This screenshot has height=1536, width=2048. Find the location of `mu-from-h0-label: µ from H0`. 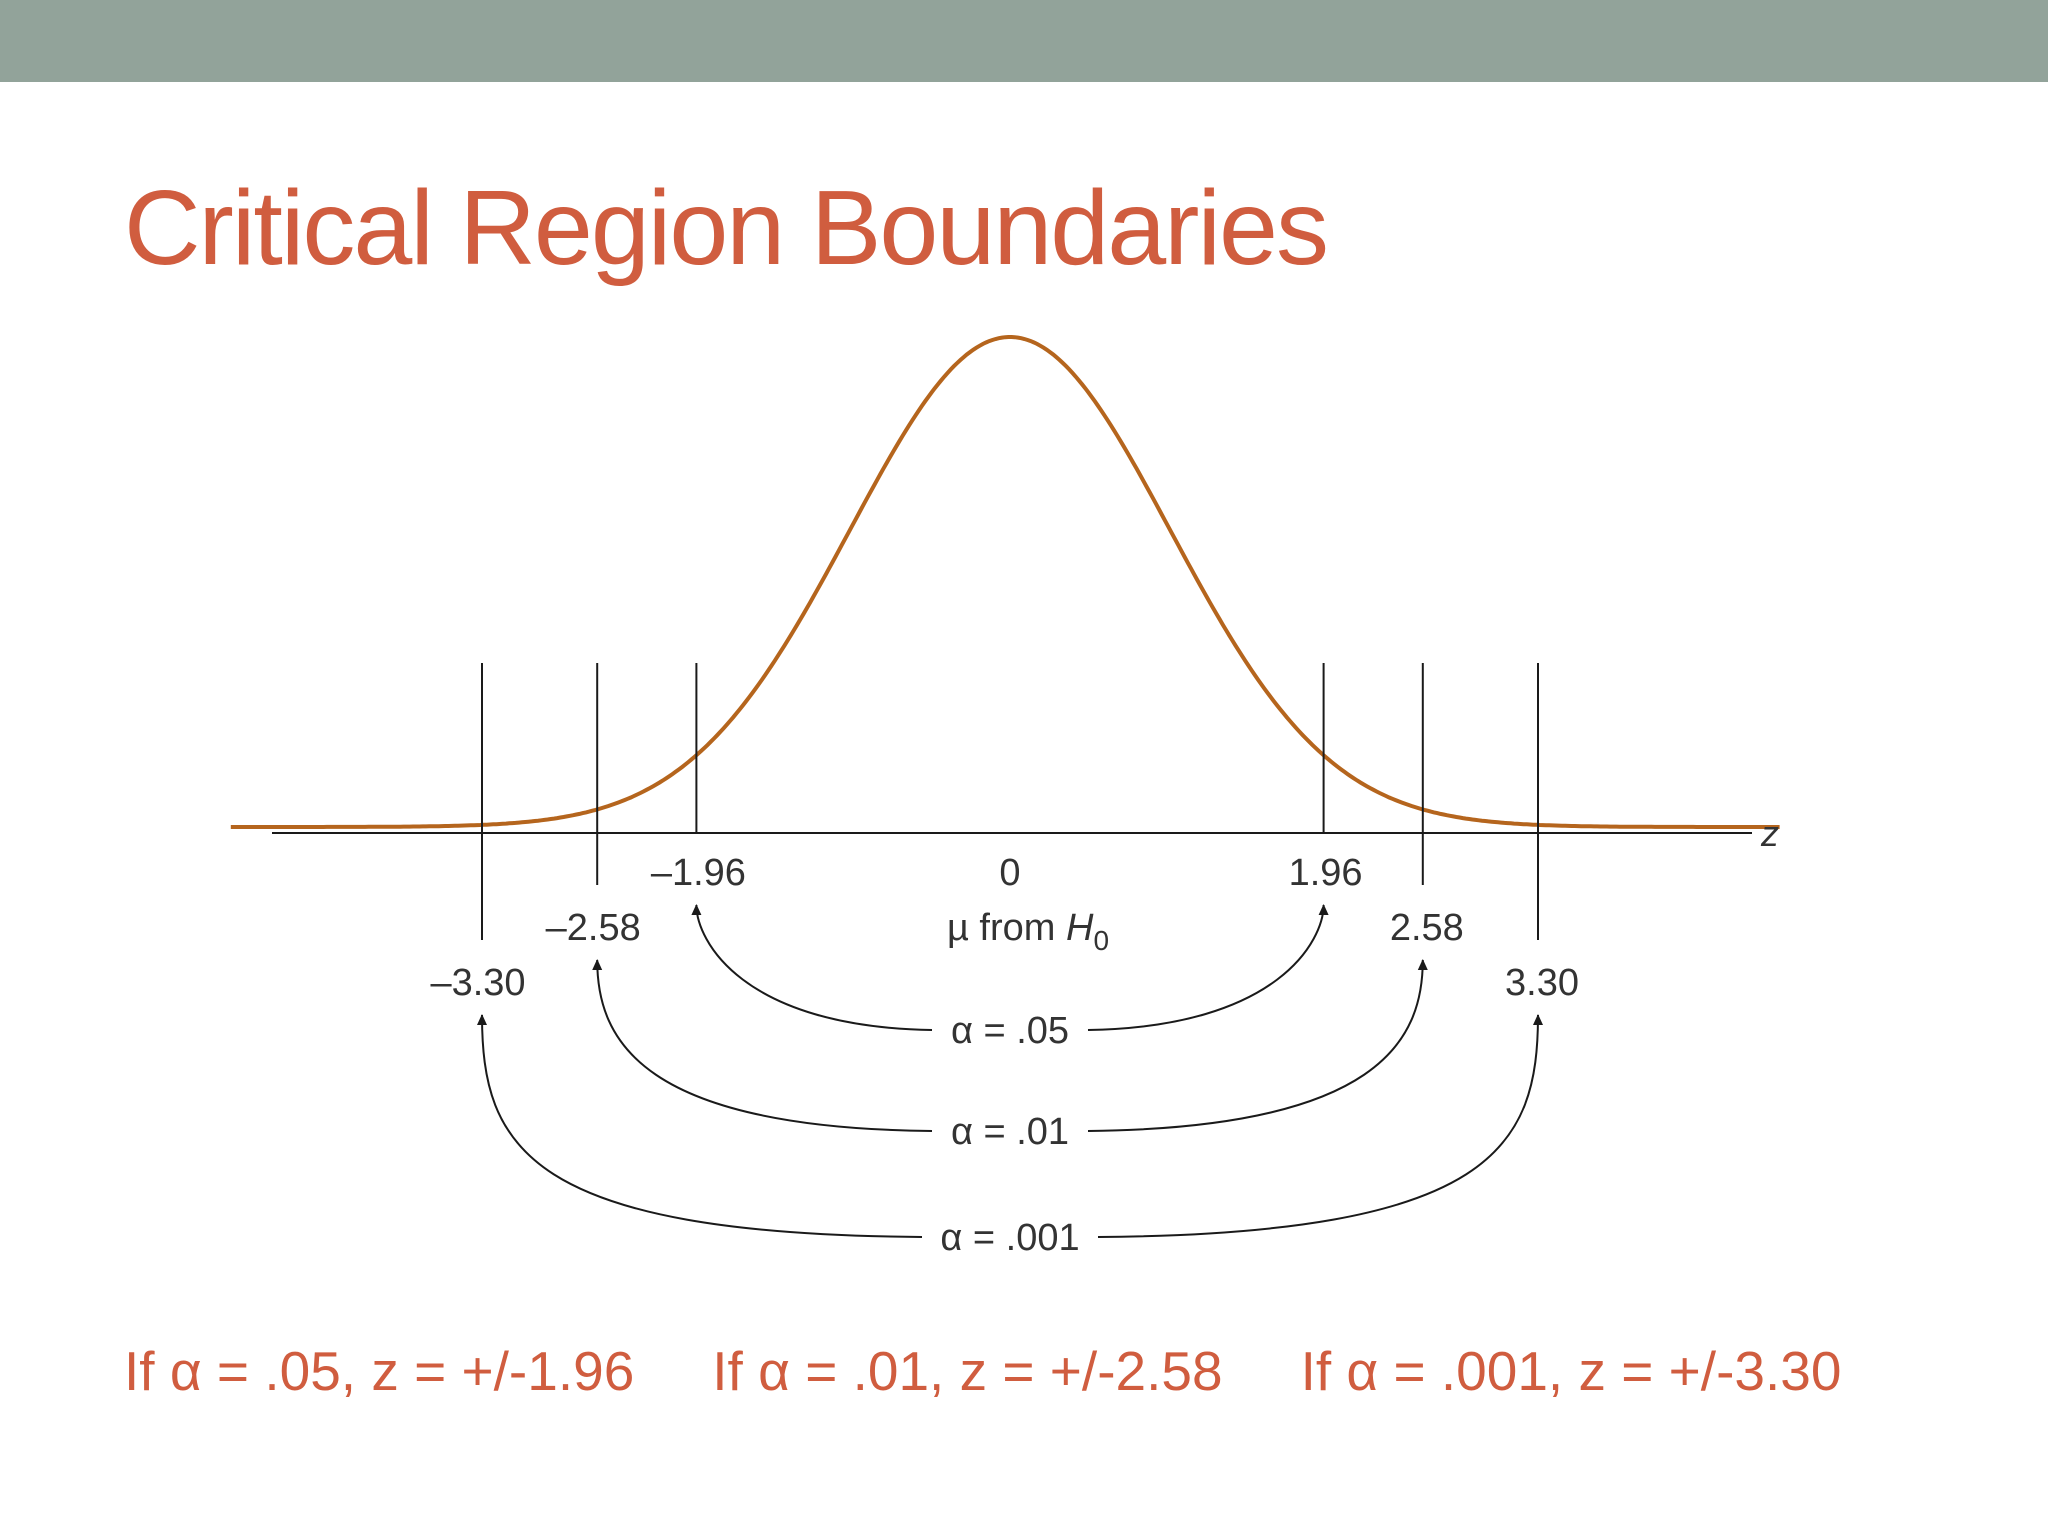

mu-from-h0-label: µ from H0 is located at coordinates (1028, 931).